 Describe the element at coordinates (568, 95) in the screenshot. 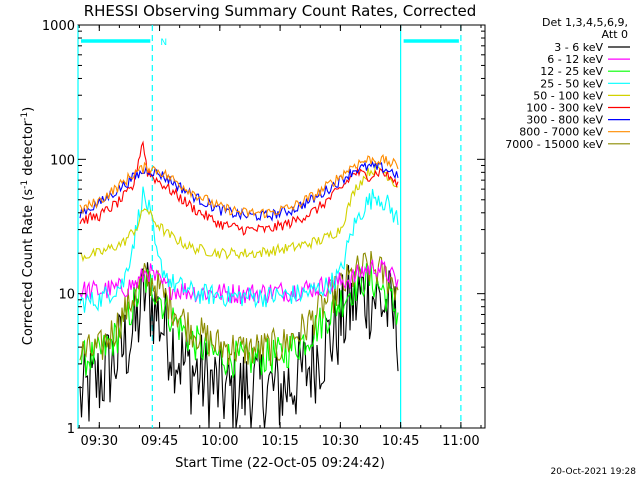

I see `legend-label: 50 - 100 keV` at that location.